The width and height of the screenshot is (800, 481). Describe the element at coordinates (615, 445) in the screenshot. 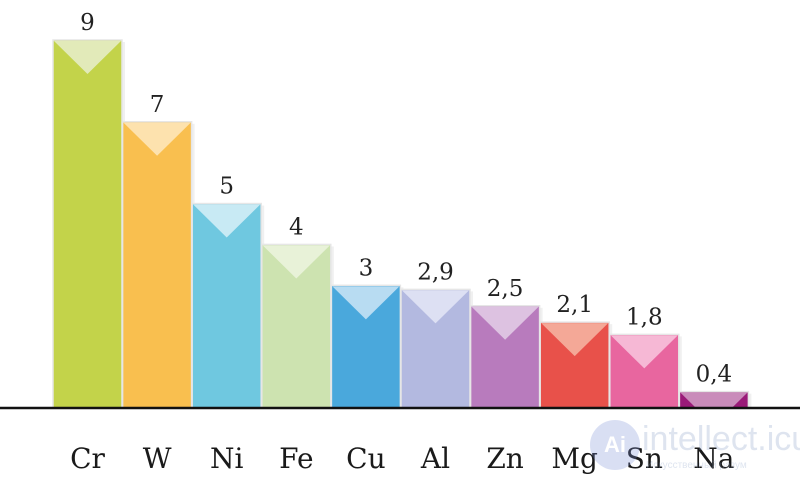

I see `watermark-ai-icon: Ai` at that location.